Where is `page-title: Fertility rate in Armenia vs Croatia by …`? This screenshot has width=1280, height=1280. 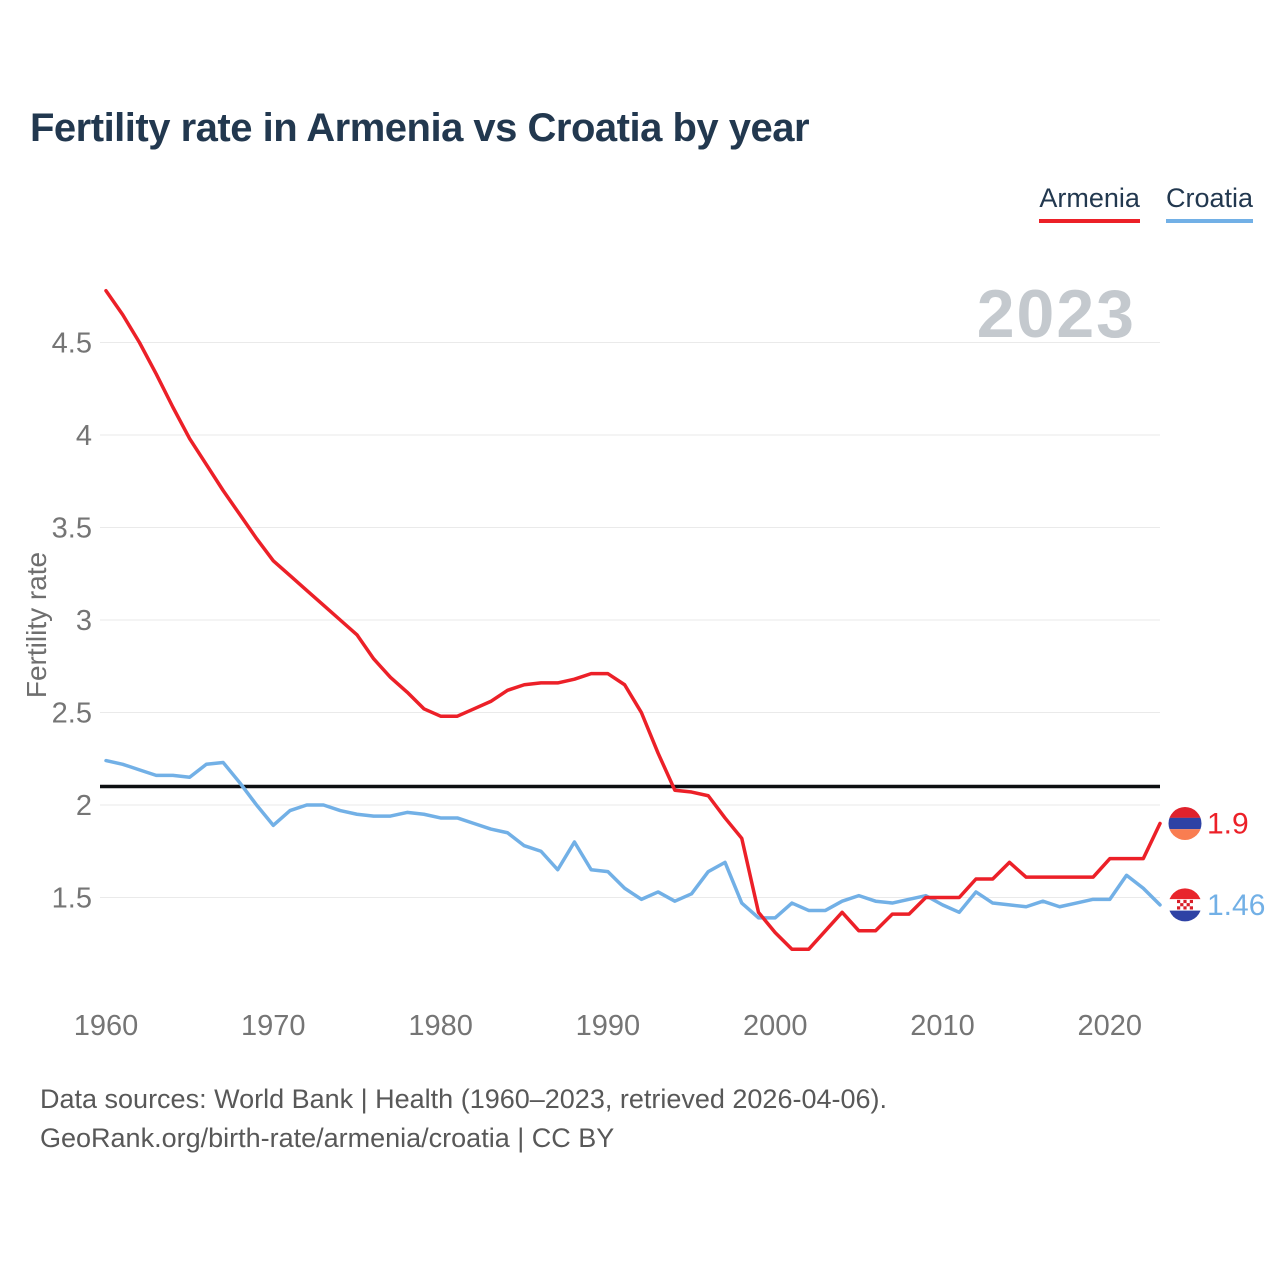
page-title: Fertility rate in Armenia vs Croatia by … is located at coordinates (420, 128).